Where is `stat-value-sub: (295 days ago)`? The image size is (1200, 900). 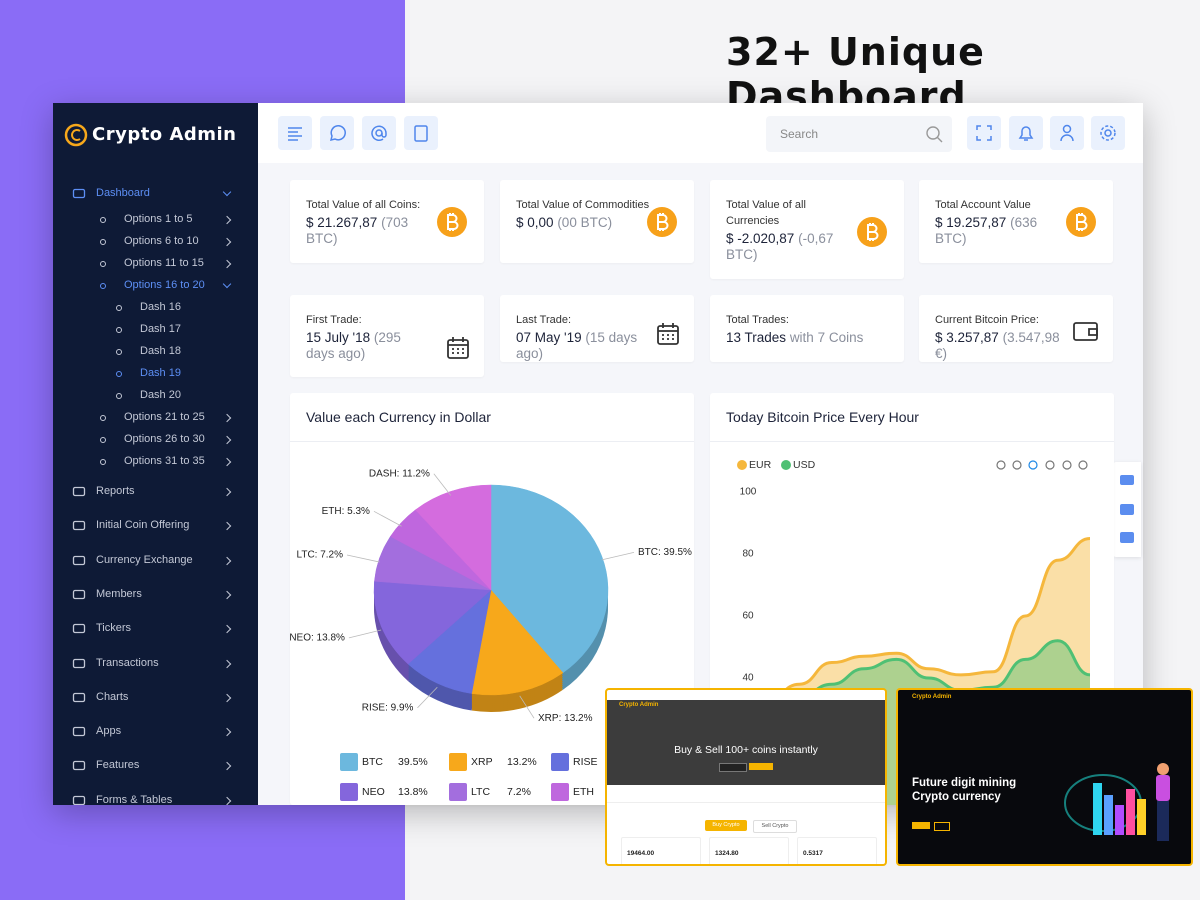 stat-value-sub: (295 days ago) is located at coordinates (353, 345).